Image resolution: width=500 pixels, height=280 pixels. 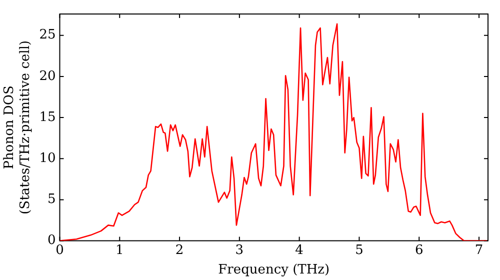 I want to click on x-axis-title: Frequency (THz), so click(x=274, y=270).